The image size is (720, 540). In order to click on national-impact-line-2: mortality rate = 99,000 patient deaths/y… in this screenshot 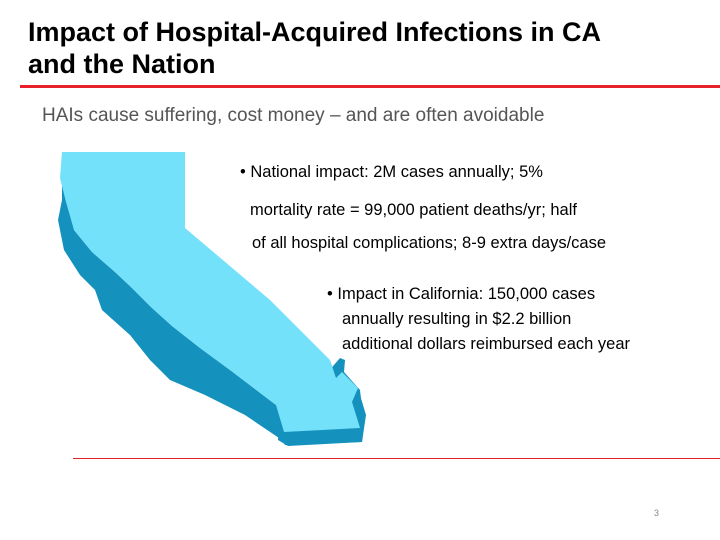, I will do `click(413, 210)`.